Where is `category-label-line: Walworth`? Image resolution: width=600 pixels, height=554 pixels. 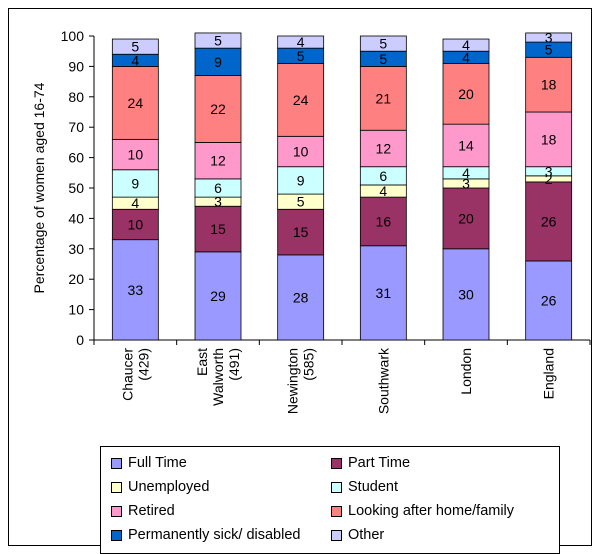
category-label-line: Walworth is located at coordinates (218, 377).